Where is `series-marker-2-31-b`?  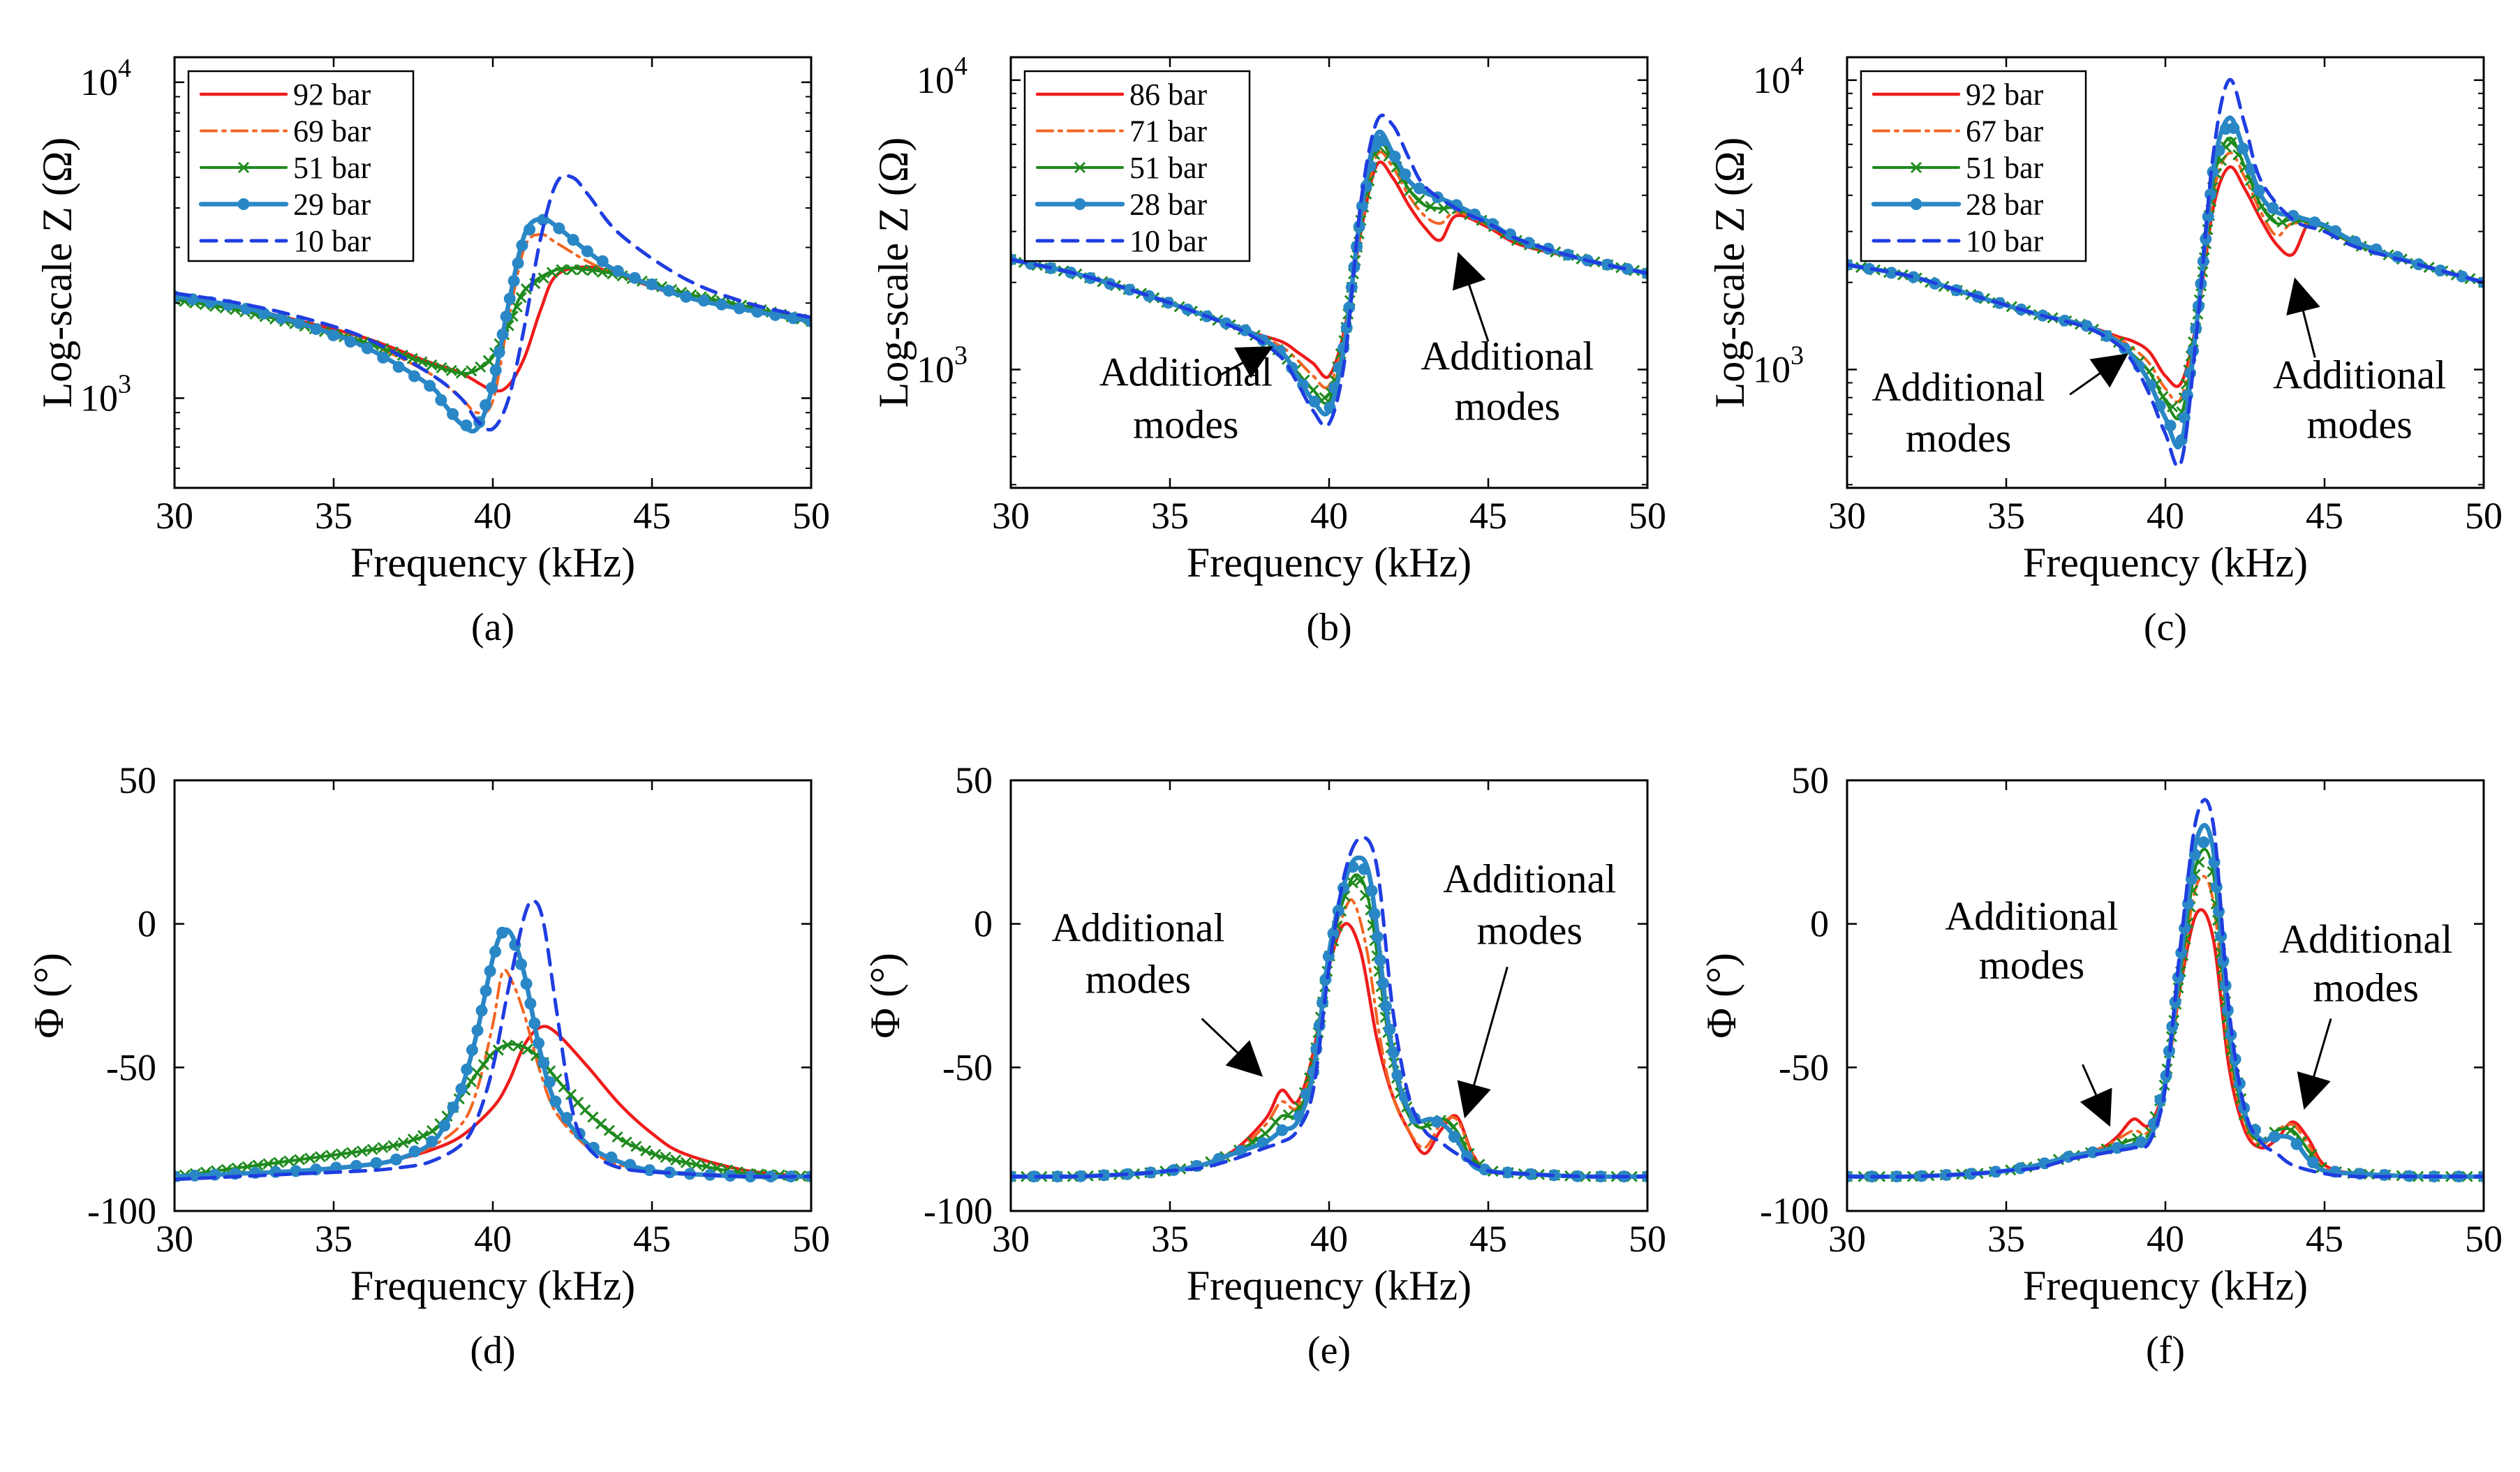 series-marker-2-31-b is located at coordinates (471, 1081).